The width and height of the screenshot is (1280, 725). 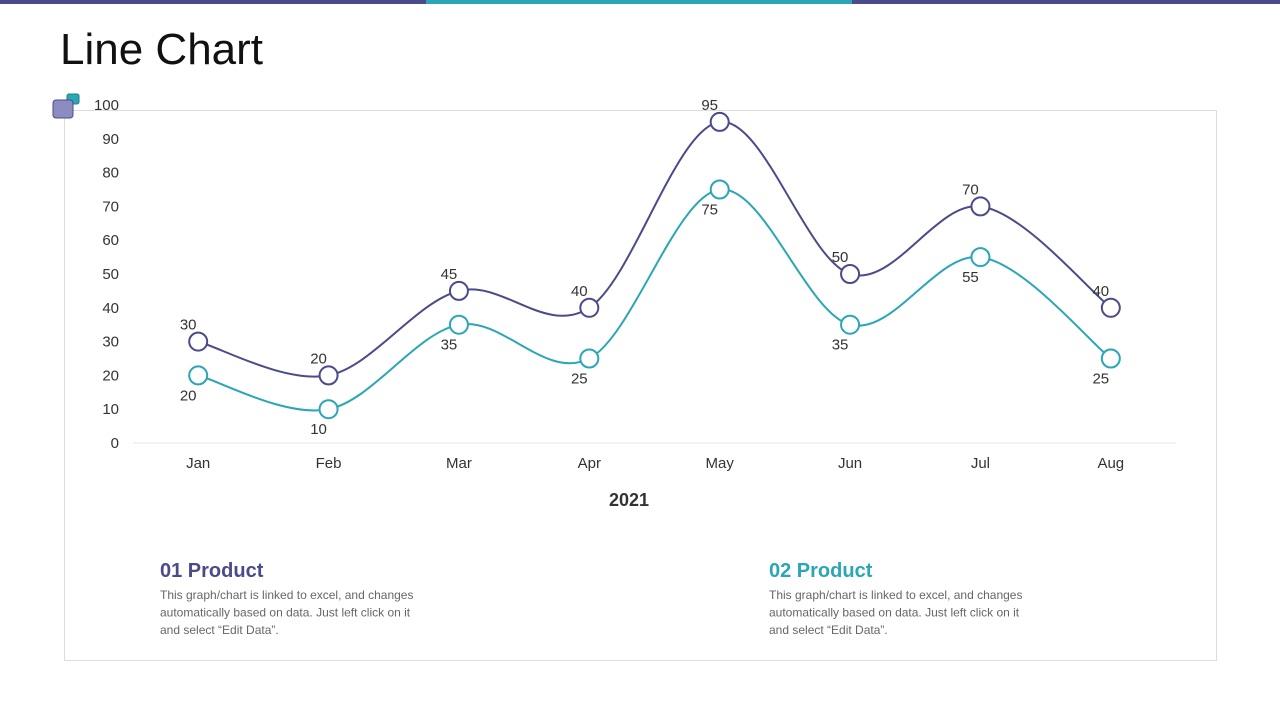 What do you see at coordinates (110, 308) in the screenshot?
I see `y-tick-label: 40` at bounding box center [110, 308].